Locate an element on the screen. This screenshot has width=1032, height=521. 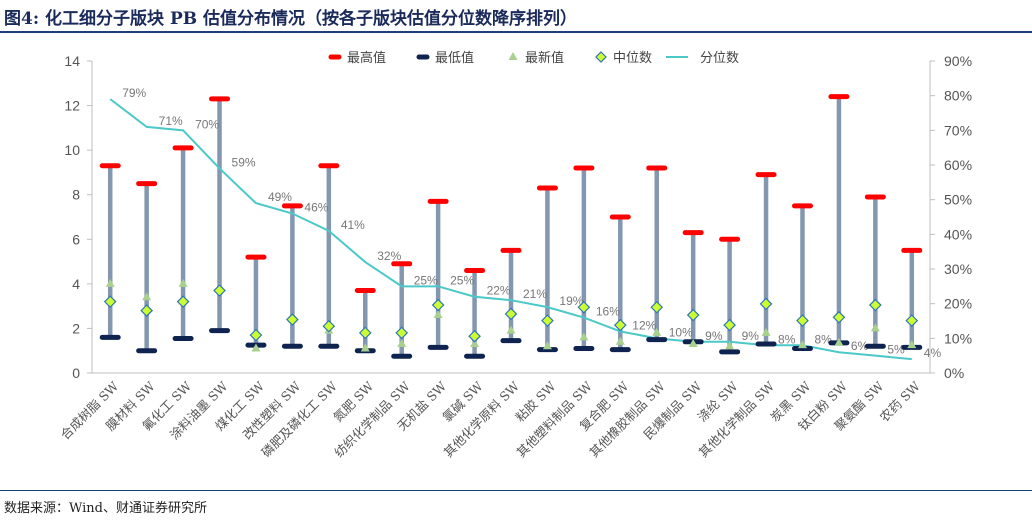
right-tick-label: 90% is located at coordinates (958, 61).